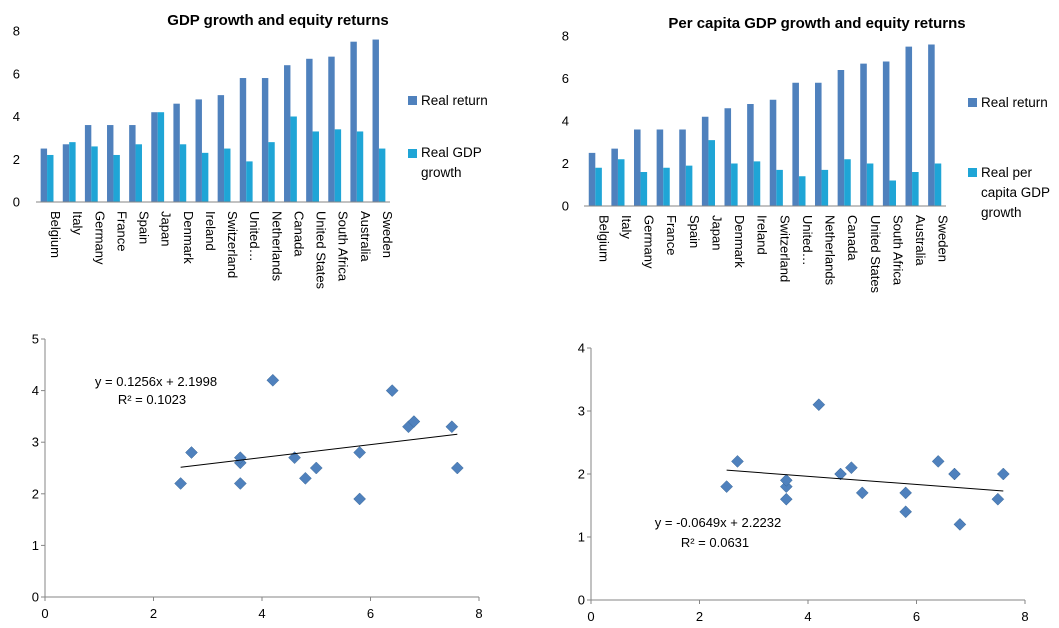 Image resolution: width=1059 pixels, height=628 pixels. I want to click on c1-x-tick-label-australia: Australia, so click(365, 236).